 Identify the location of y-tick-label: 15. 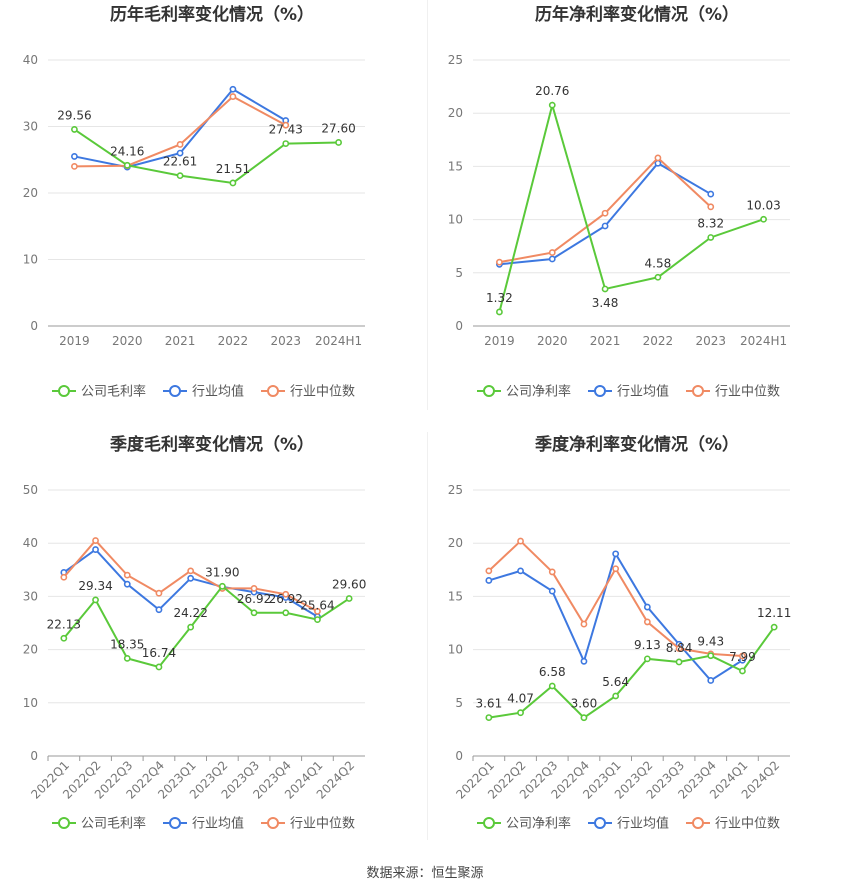
(455, 166).